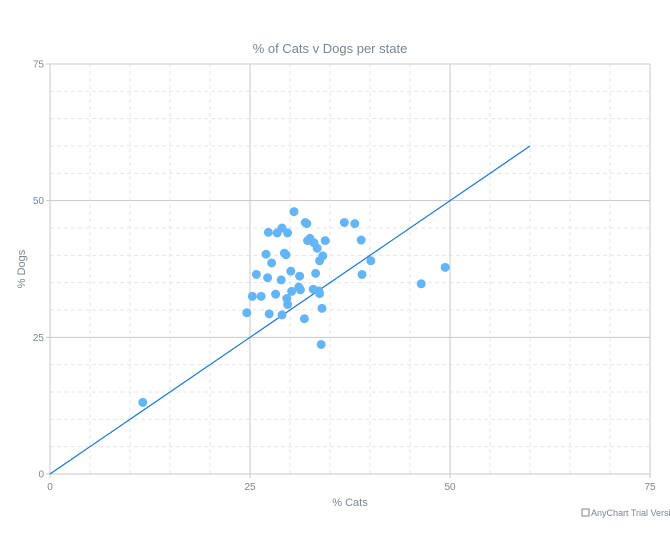  Describe the element at coordinates (630, 513) in the screenshot. I see `credit-text: AnyChart Trial Version` at that location.